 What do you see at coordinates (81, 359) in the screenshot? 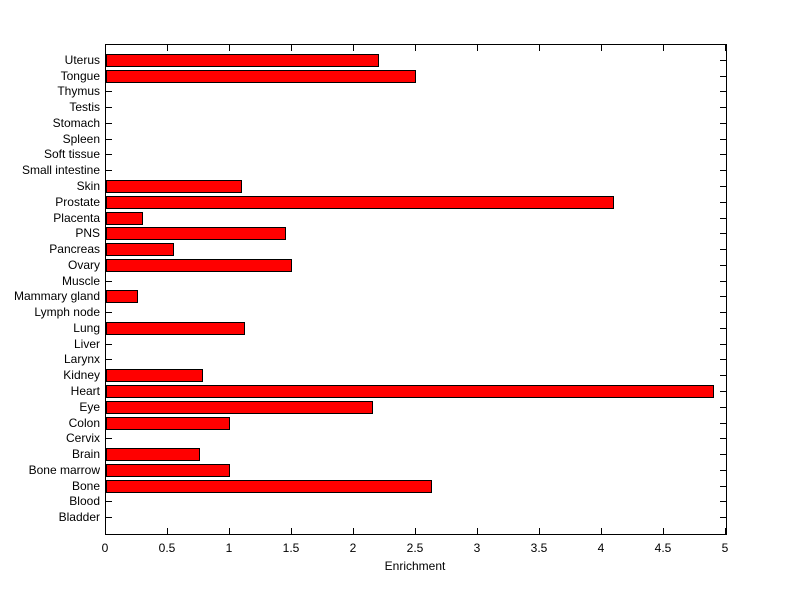
I see `y-axis-label: Larynx` at bounding box center [81, 359].